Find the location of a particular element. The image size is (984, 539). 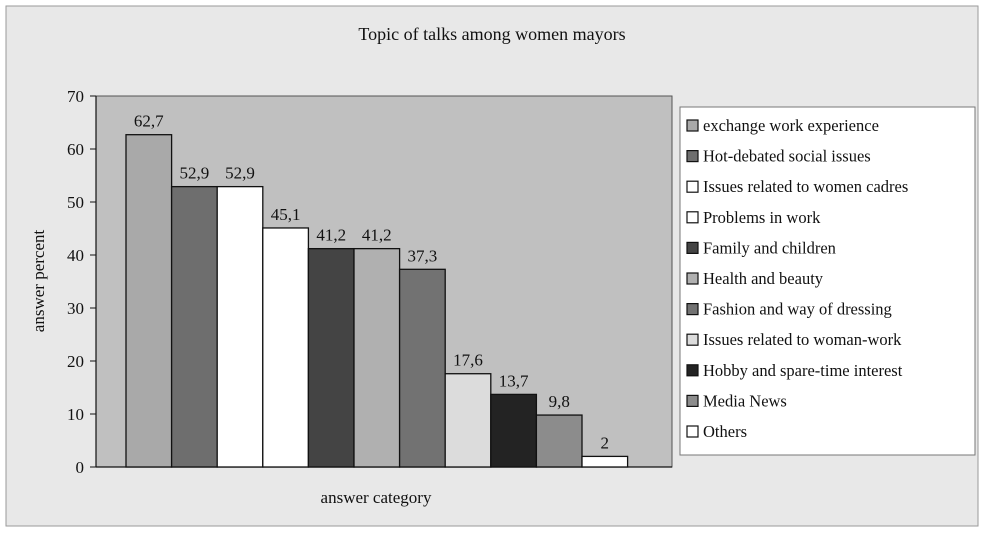

y-axis-label: answer percent is located at coordinates (38, 281).